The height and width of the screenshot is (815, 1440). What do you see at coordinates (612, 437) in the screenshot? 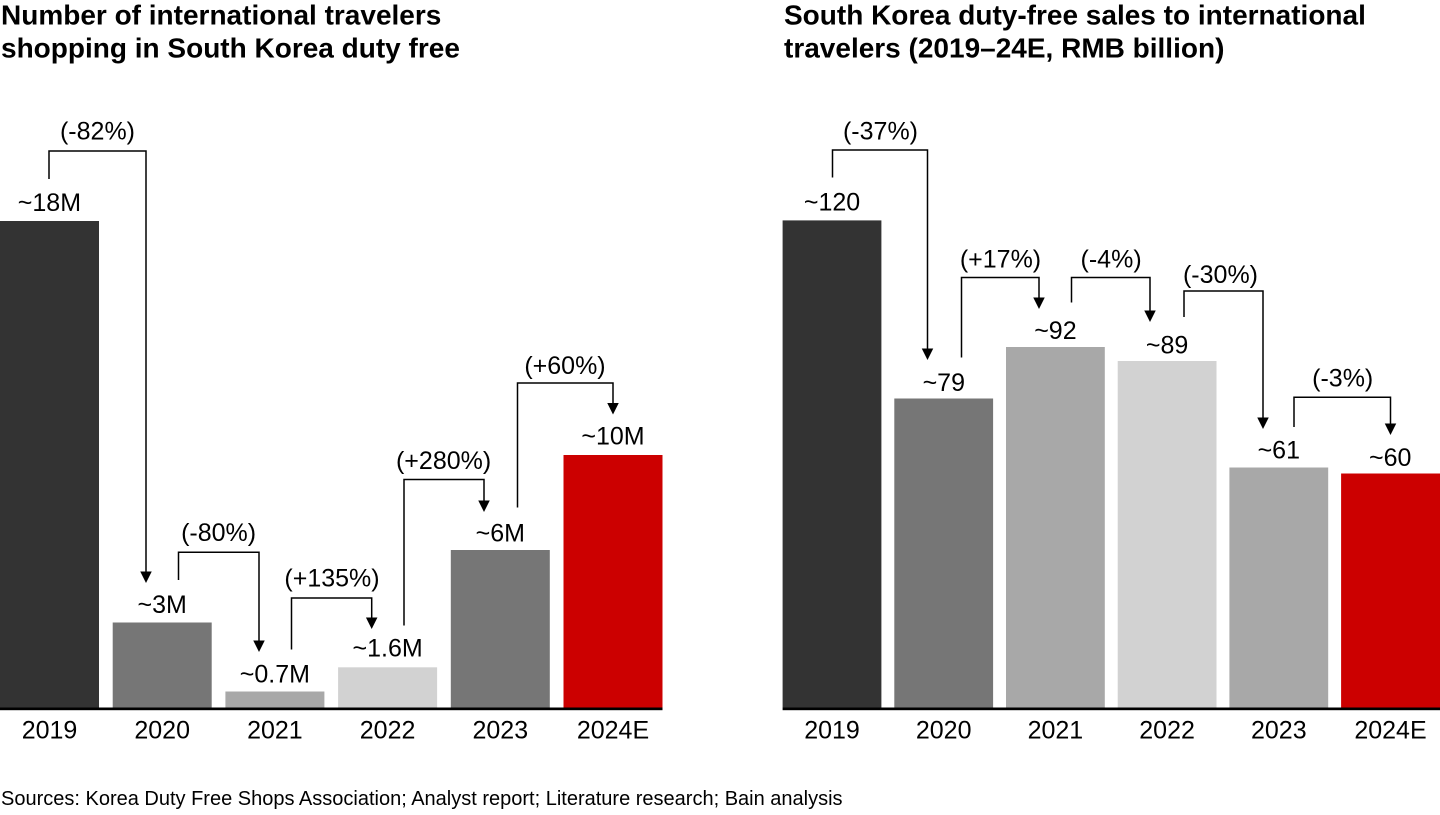
I see `svg-text: ~10M` at bounding box center [612, 437].